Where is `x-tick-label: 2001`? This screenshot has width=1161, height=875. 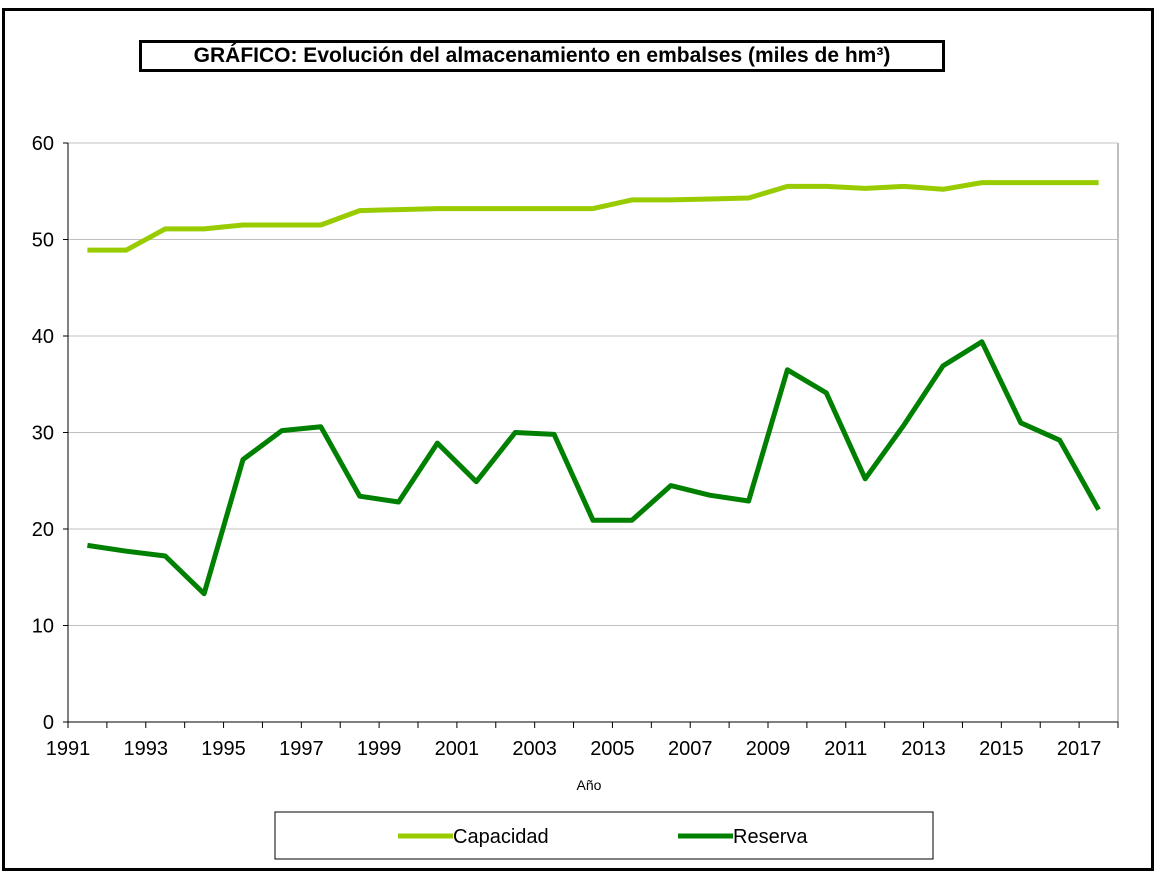 x-tick-label: 2001 is located at coordinates (457, 749).